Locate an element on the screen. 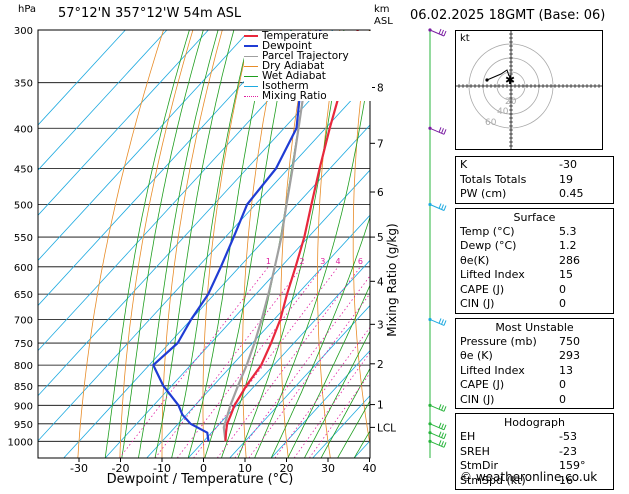 This screenshot has width=629, height=494. most-unstable-row: Lifted Index 13 is located at coordinates (534, 371).